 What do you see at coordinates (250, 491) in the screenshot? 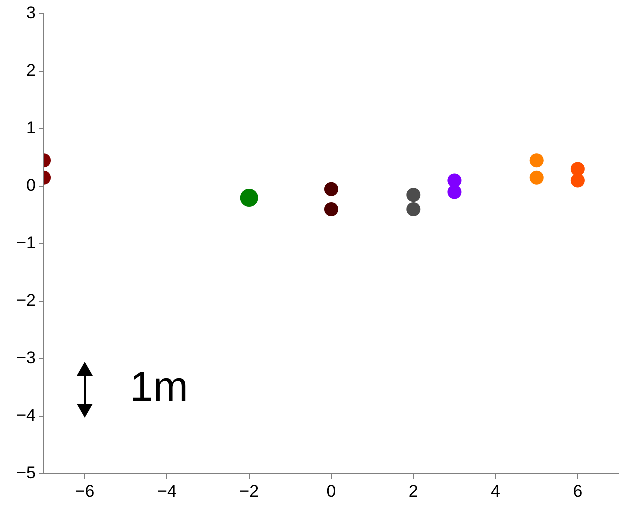
I see `x-tick-label: −2` at bounding box center [250, 491].